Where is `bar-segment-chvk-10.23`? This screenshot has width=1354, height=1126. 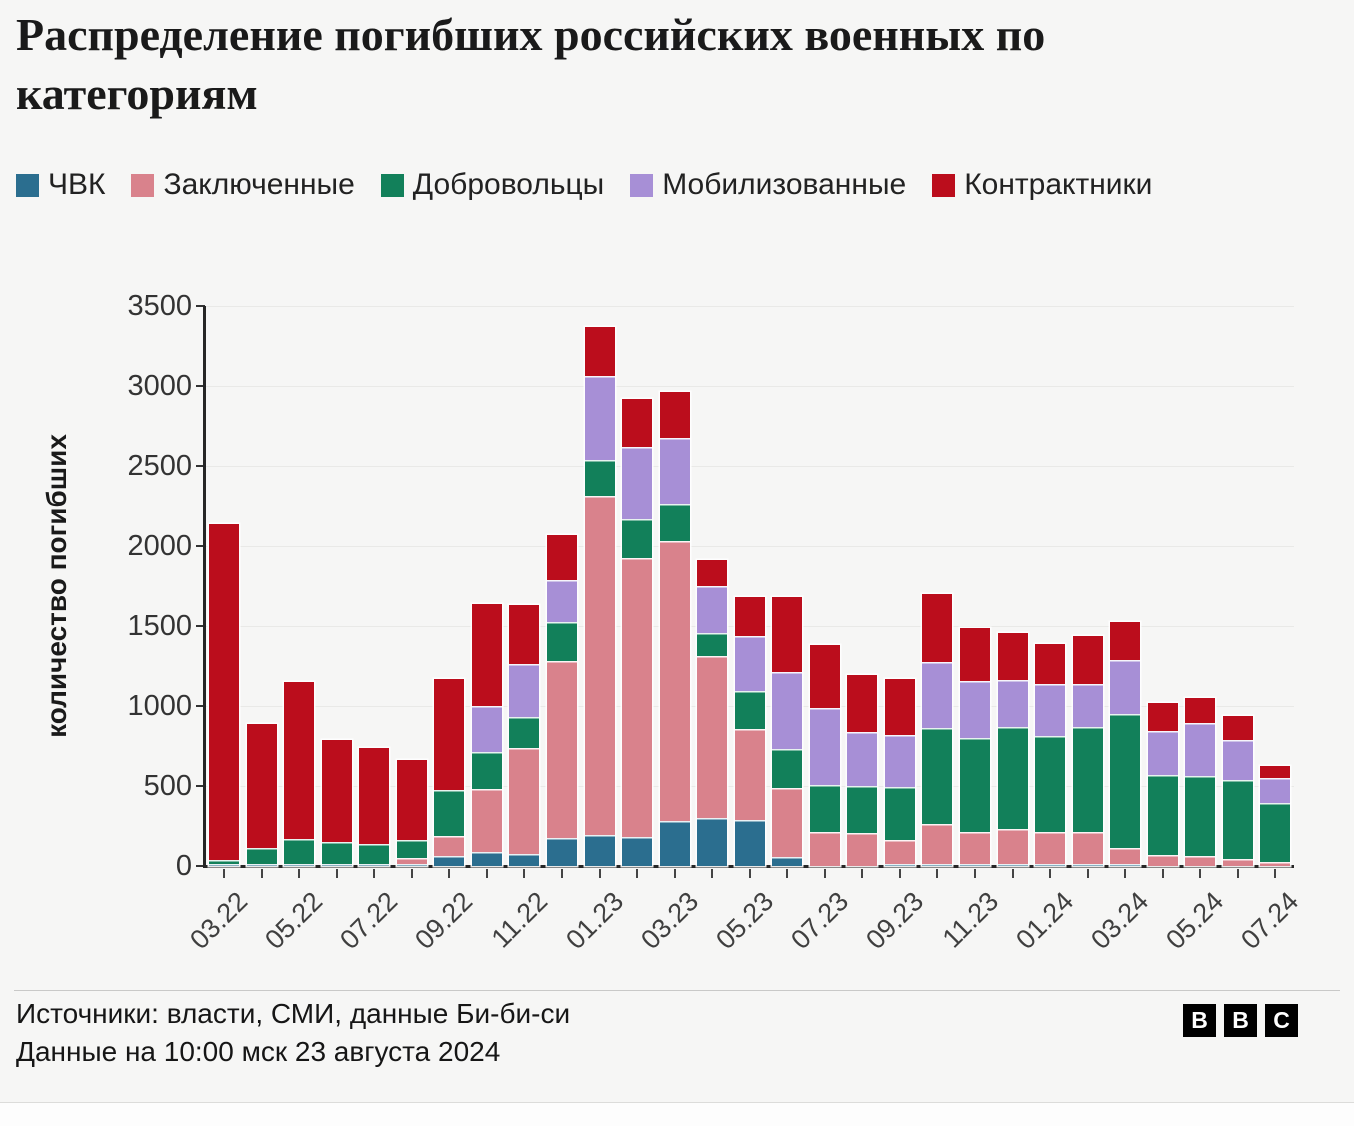 bar-segment-chvk-10.23 is located at coordinates (937, 865).